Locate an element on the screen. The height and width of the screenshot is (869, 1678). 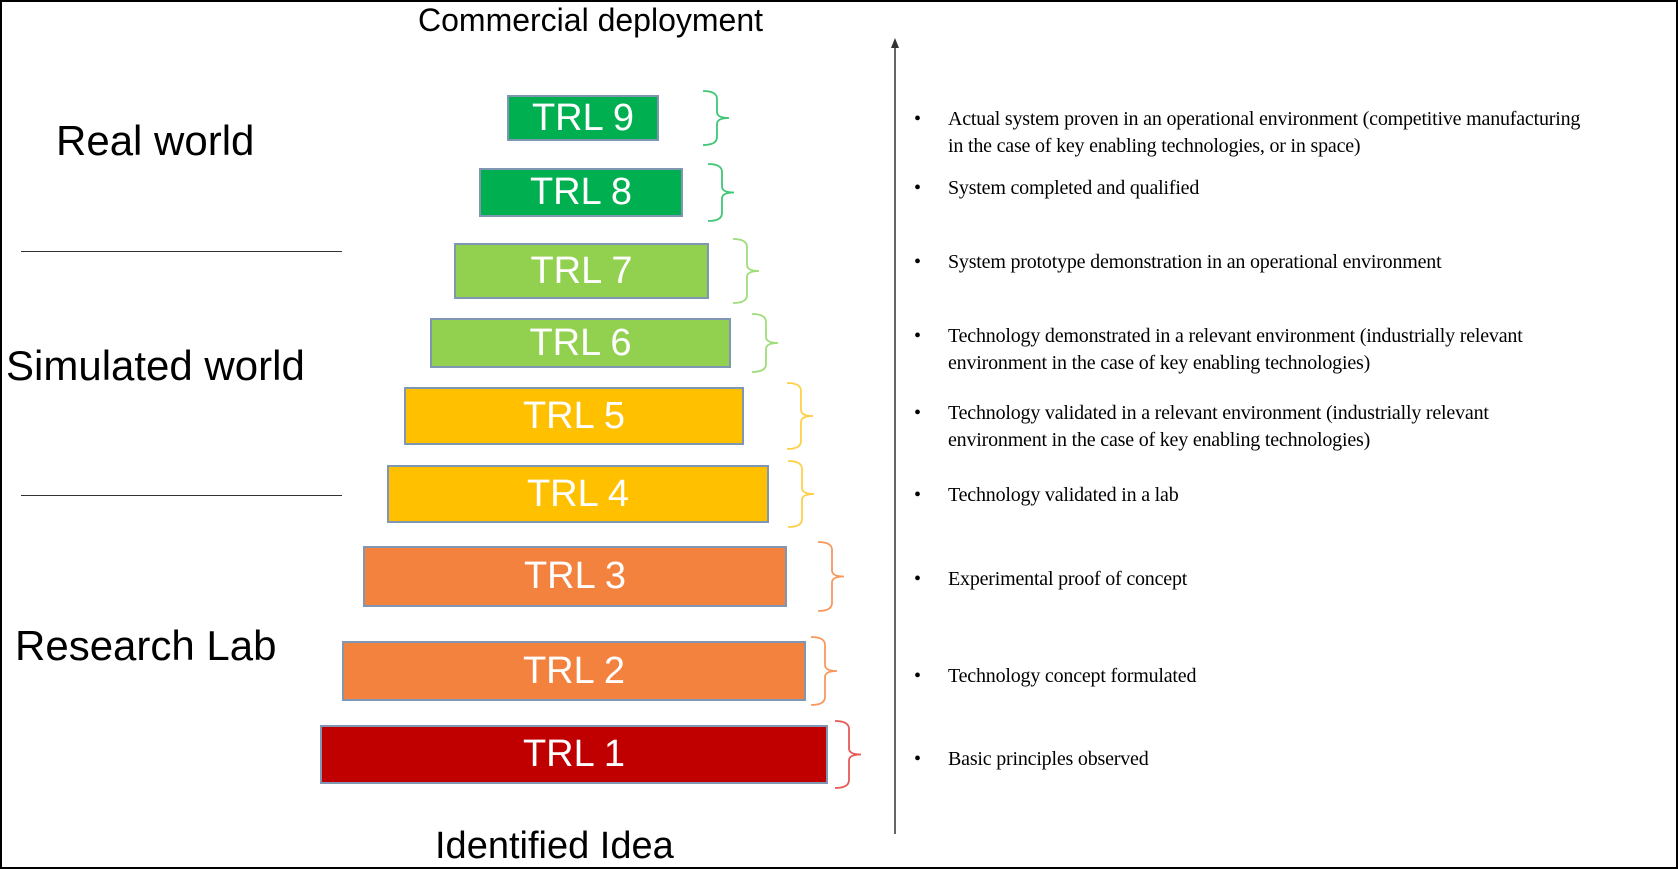
trl-bar-label: TRL 6 is located at coordinates (580, 342).